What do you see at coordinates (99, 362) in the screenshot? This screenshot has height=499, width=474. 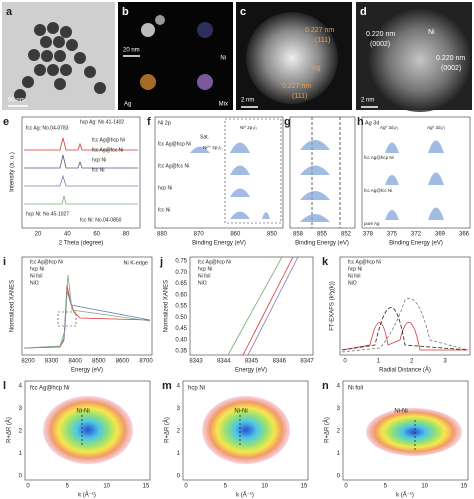 I see `x-tick-label: 8500` at bounding box center [99, 362].